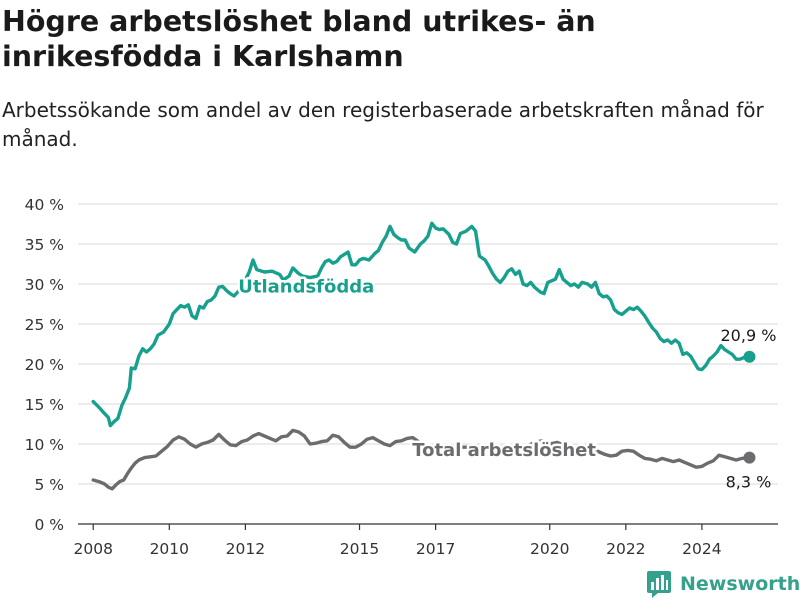 The width and height of the screenshot is (800, 600). What do you see at coordinates (92, 549) in the screenshot?
I see `x-tick-label-0: 2008` at bounding box center [92, 549].